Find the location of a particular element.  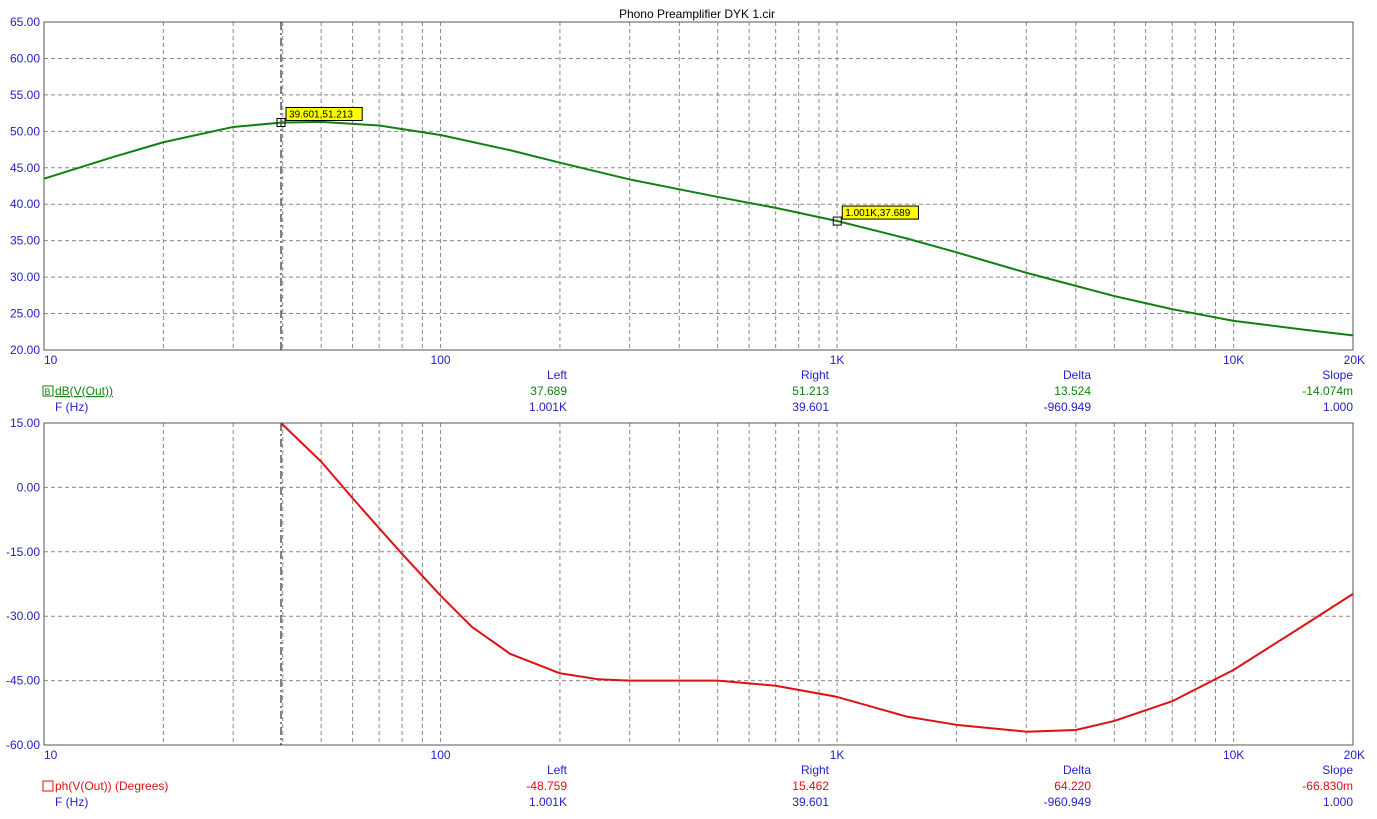

phase-freq-label: F (Hz) is located at coordinates (71, 802).